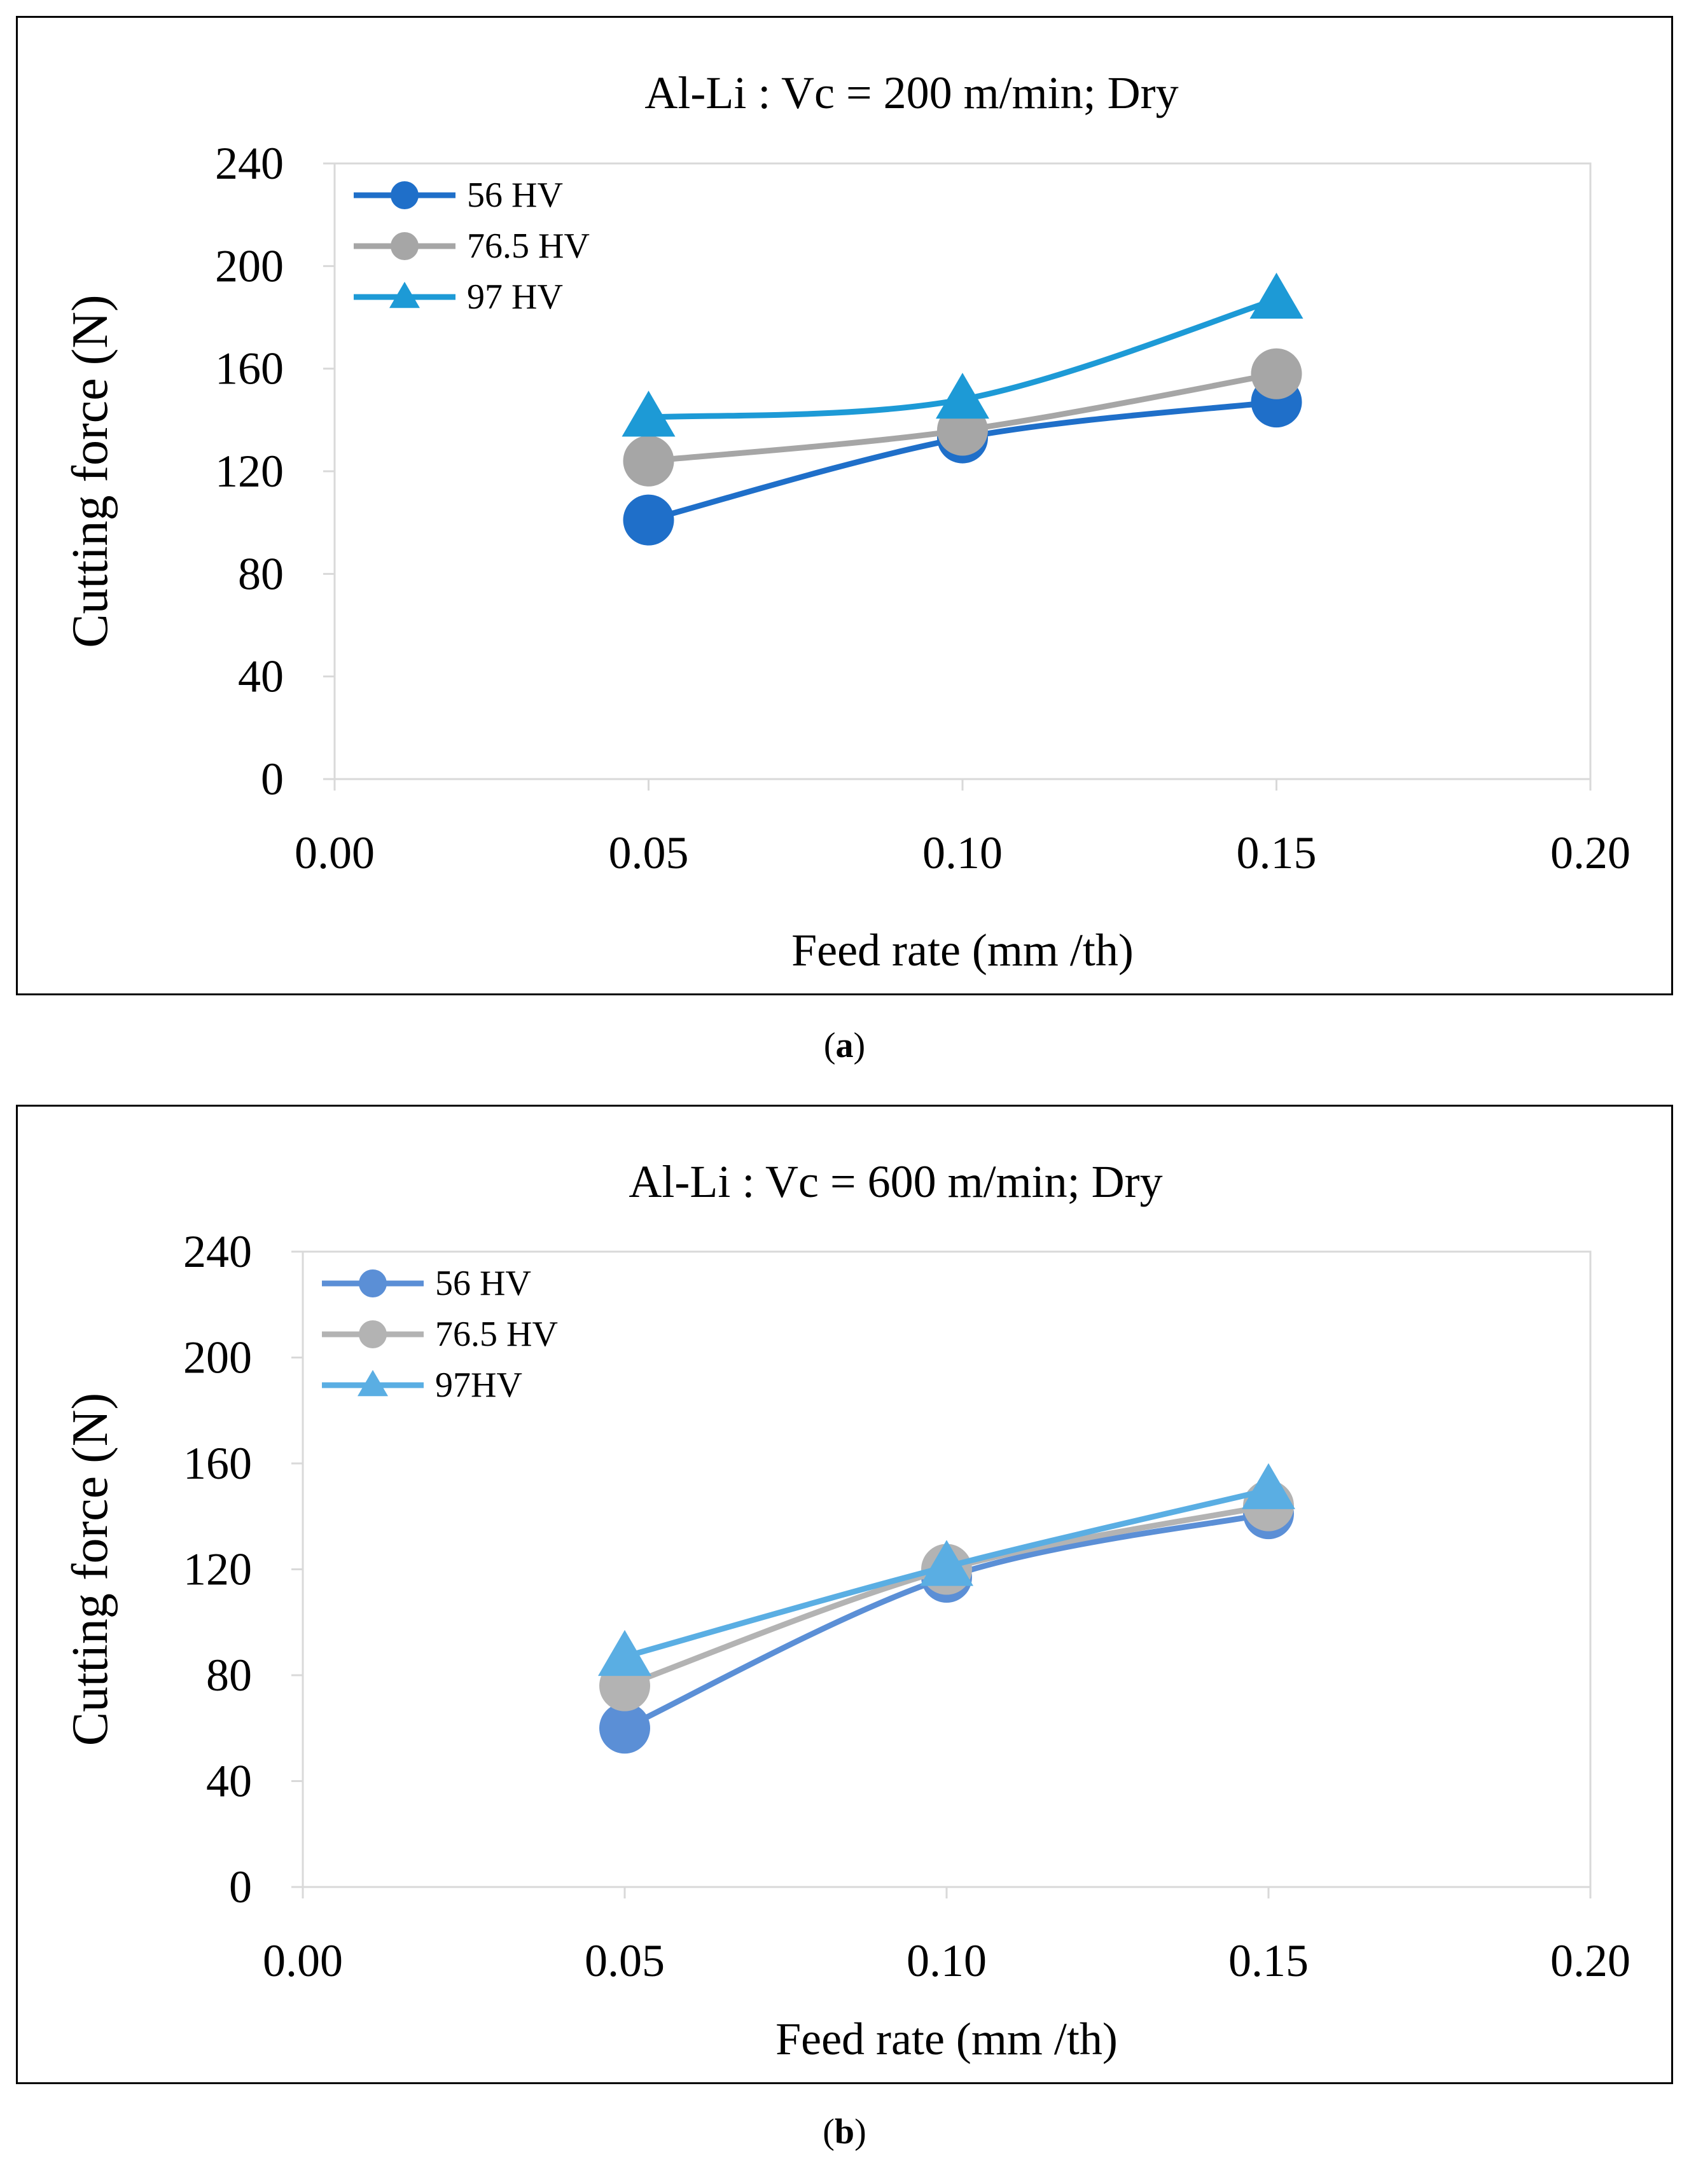 The width and height of the screenshot is (1689, 2184). Describe the element at coordinates (859, 1046) in the screenshot. I see `caption-a-close: )` at that location.